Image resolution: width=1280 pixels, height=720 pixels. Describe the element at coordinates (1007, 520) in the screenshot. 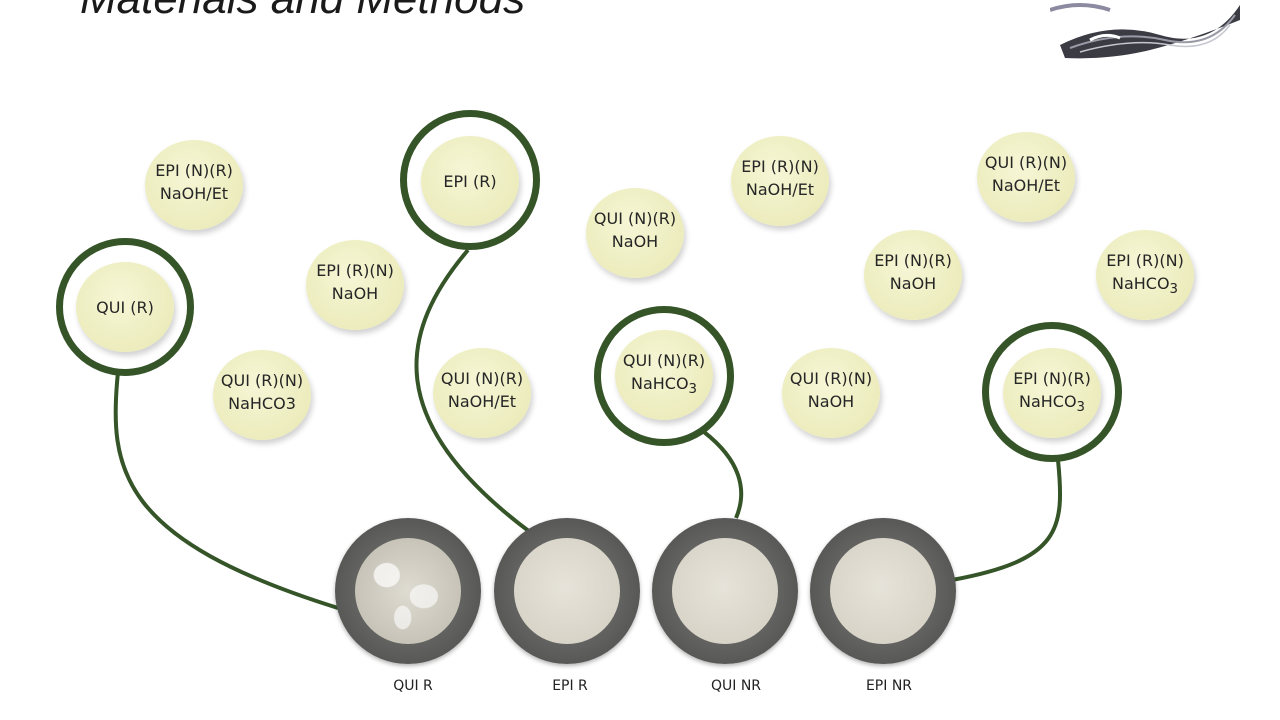

I see `connector-epi-nr` at that location.